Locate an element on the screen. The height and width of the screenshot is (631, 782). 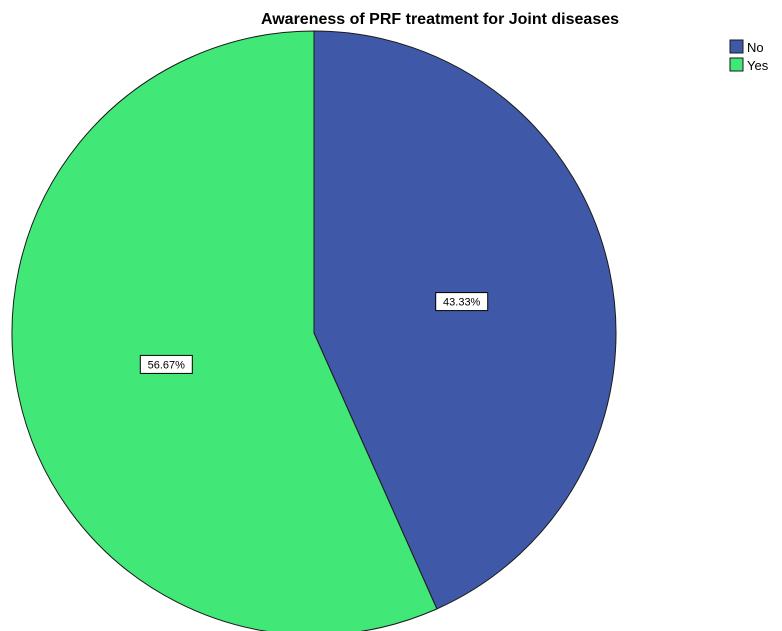
legend-item-no: No is located at coordinates (746, 47).